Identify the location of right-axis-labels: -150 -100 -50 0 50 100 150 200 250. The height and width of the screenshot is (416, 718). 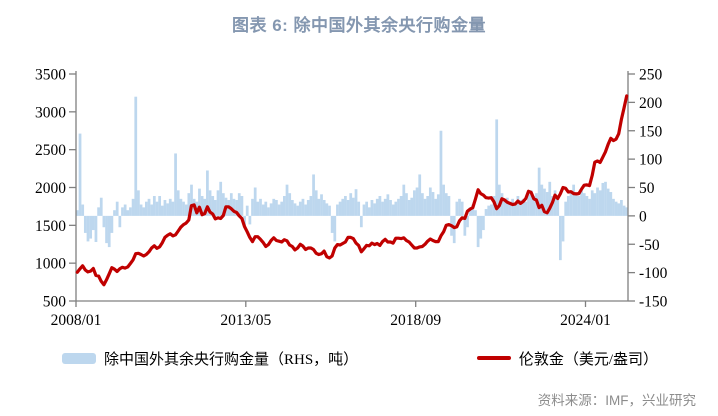
(653, 189).